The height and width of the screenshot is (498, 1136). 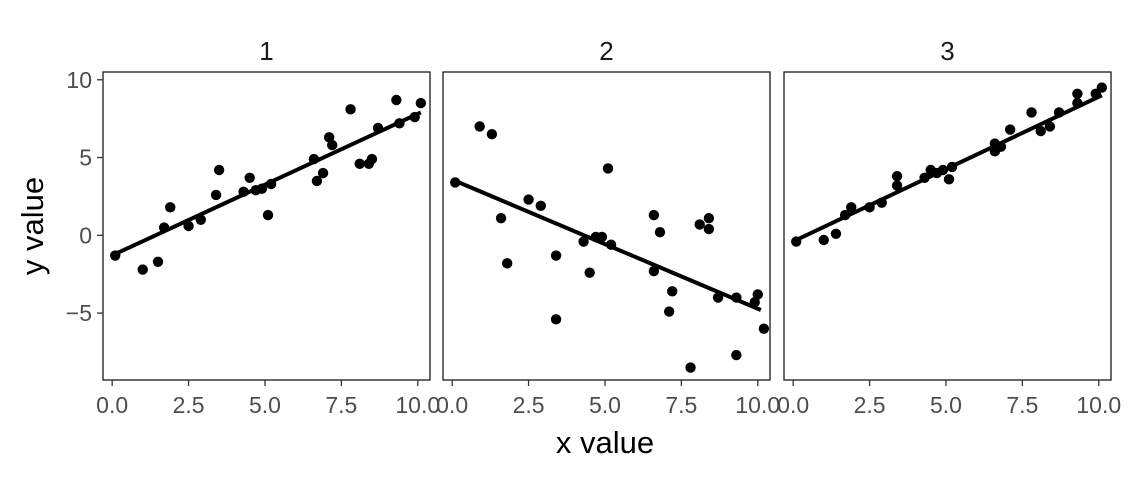 I want to click on y-axis-title: y value, so click(x=32, y=226).